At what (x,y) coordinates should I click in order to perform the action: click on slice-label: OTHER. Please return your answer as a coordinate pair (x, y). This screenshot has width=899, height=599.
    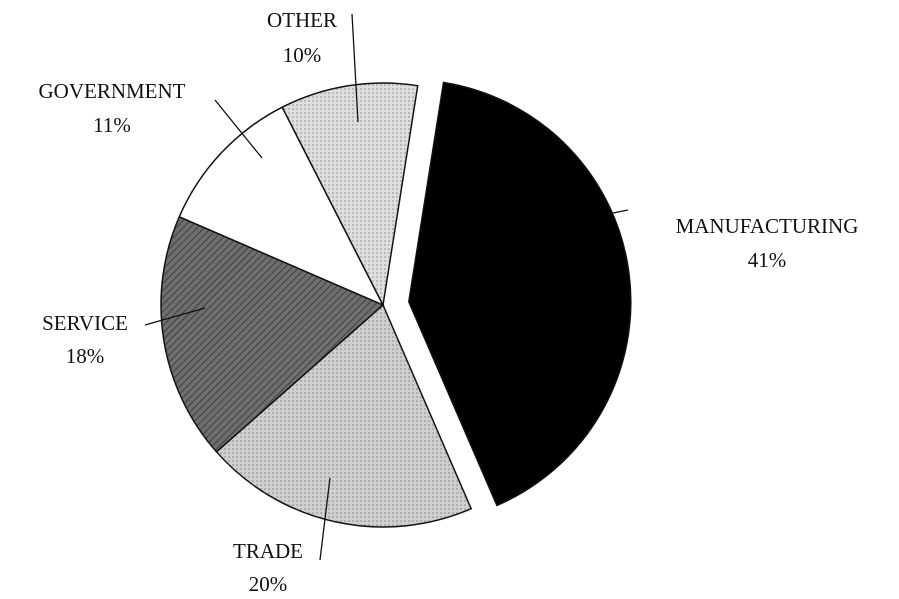
    Looking at the image, I should click on (302, 20).